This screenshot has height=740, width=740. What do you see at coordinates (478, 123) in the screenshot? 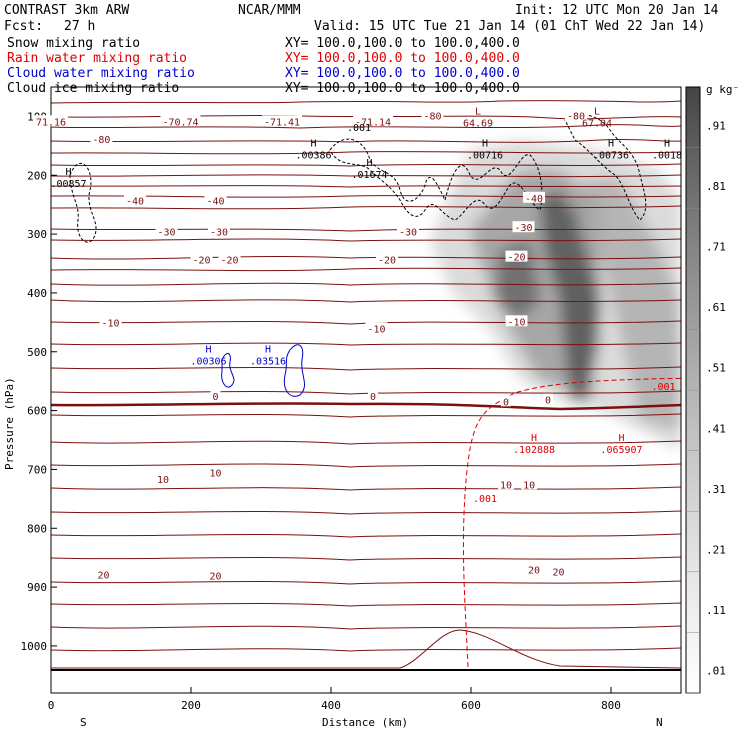
I see `extremum-value: 64.69` at bounding box center [478, 123].